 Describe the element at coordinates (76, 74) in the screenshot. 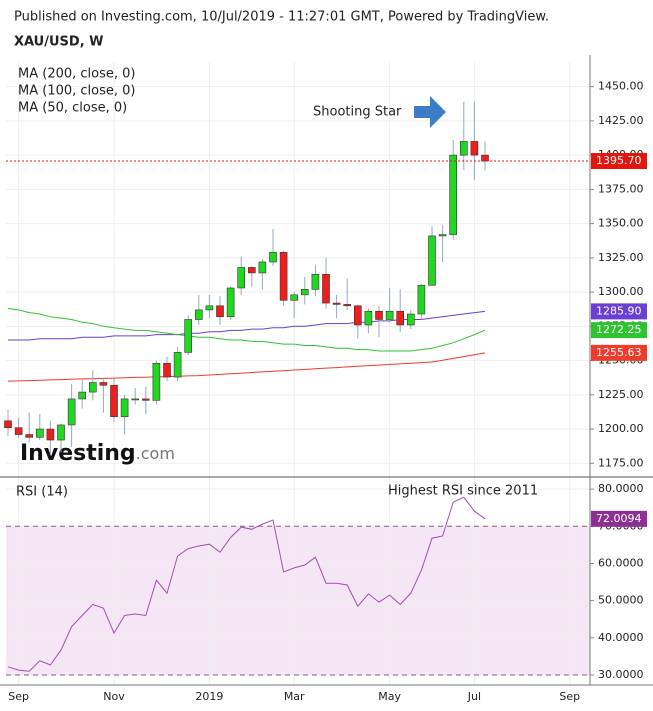

I see `legend-entry: MA (200, close, 0)` at that location.